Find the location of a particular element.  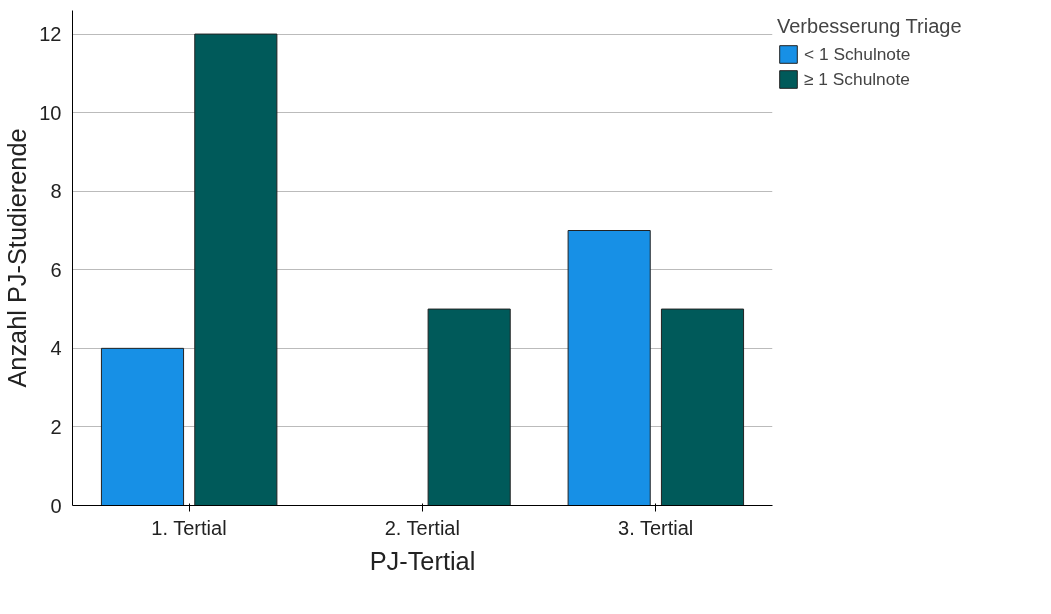

y-tick-label: 0 is located at coordinates (56, 505).